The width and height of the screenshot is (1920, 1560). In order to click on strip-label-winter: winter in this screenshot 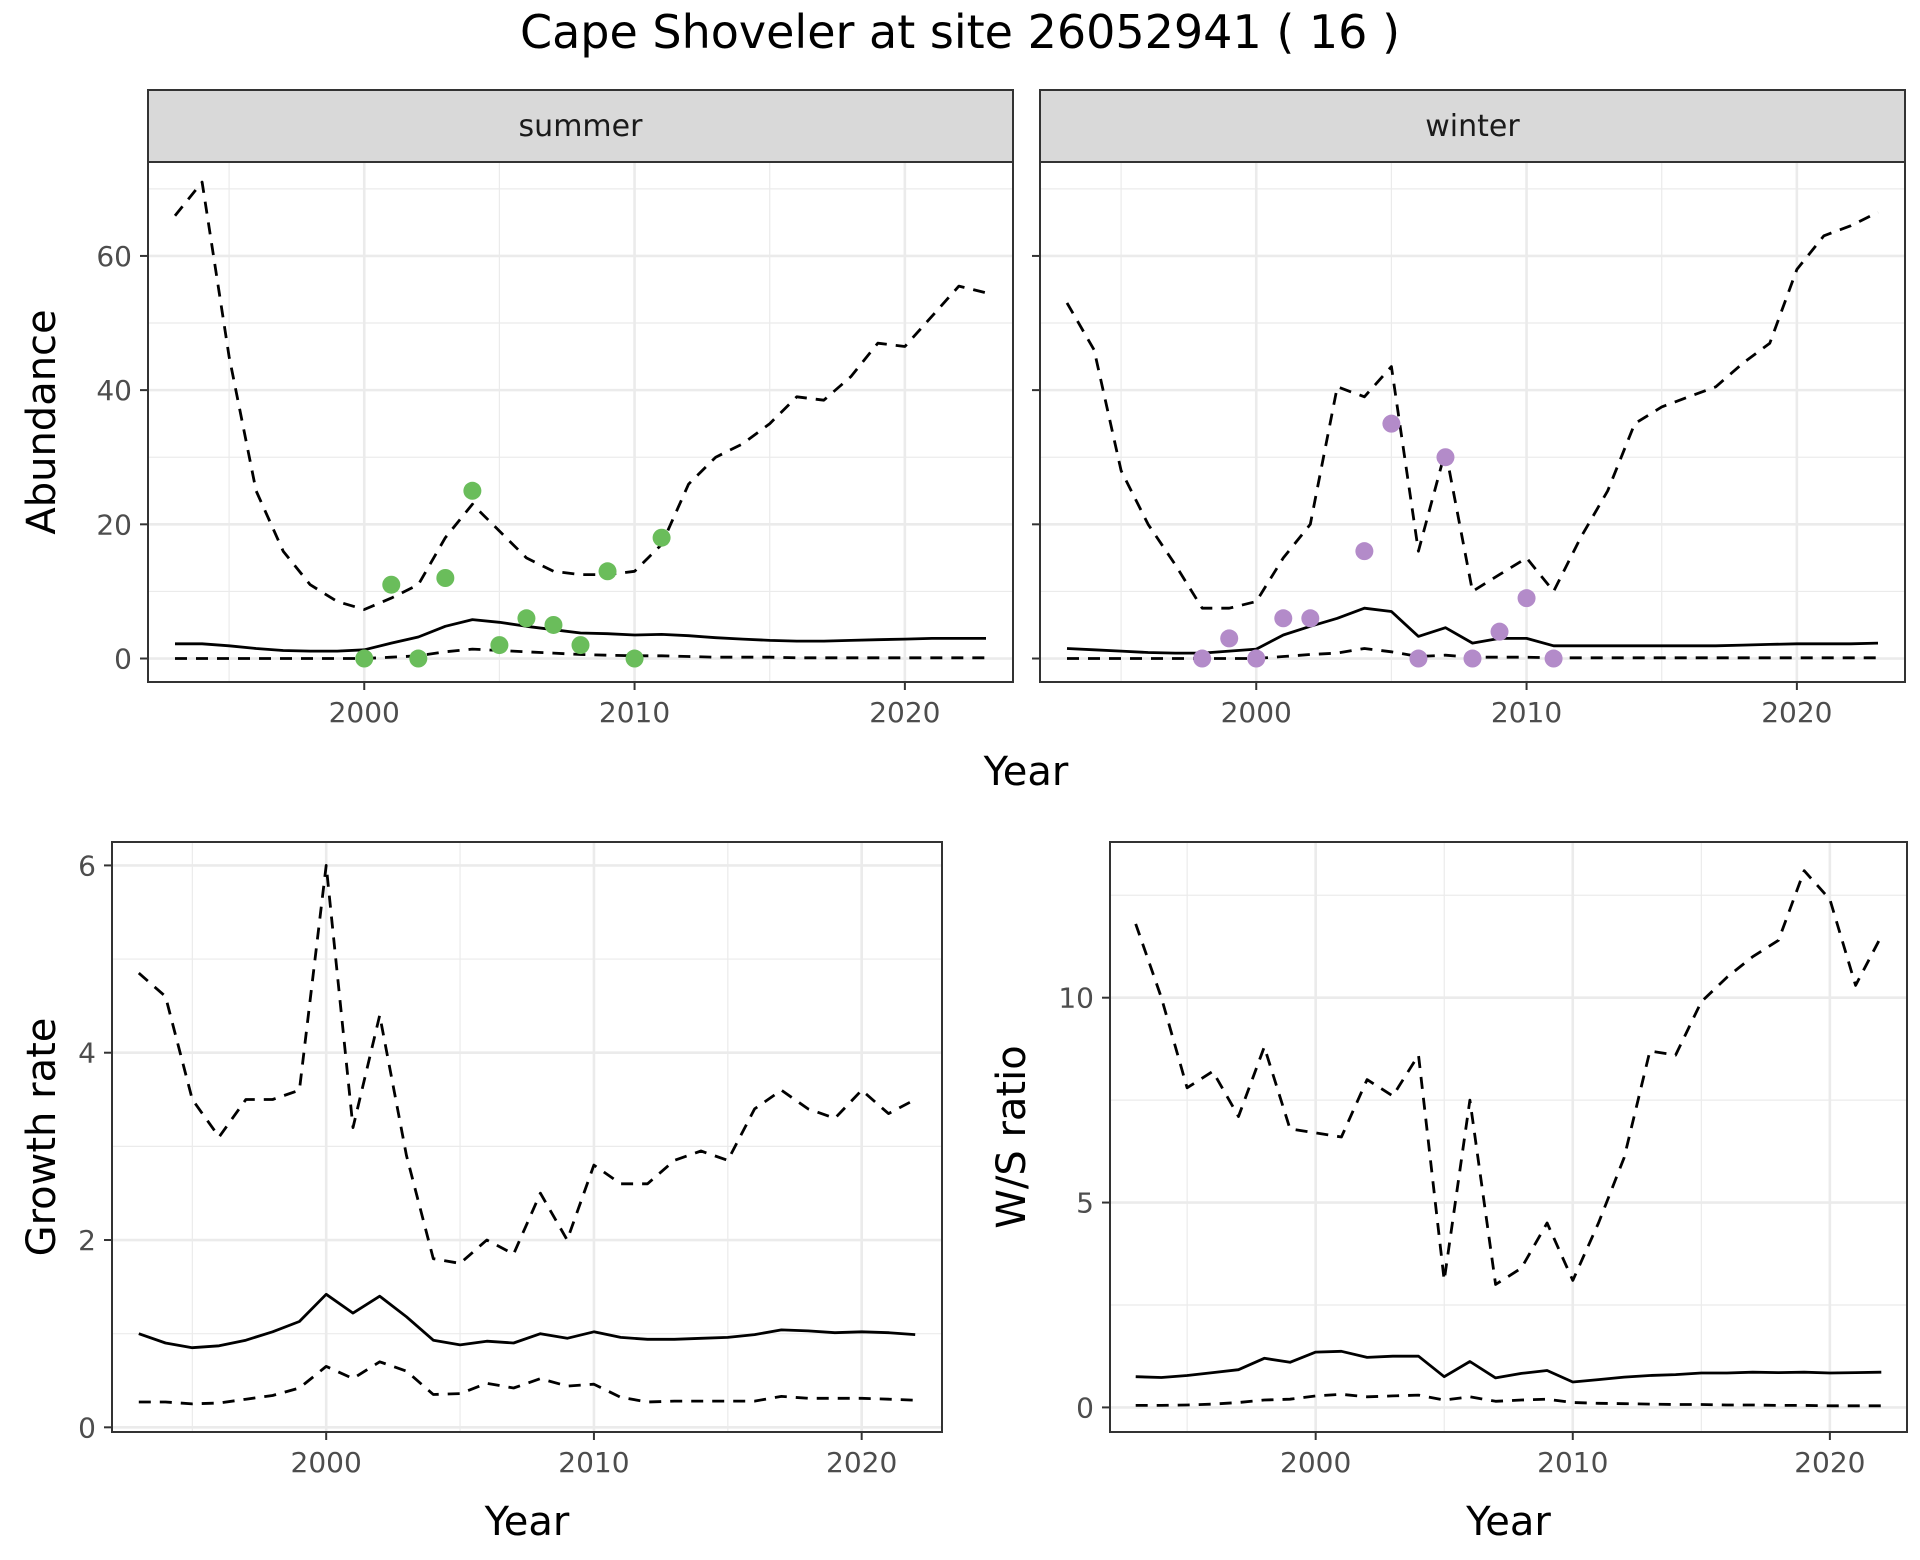, I will do `click(1472, 126)`.